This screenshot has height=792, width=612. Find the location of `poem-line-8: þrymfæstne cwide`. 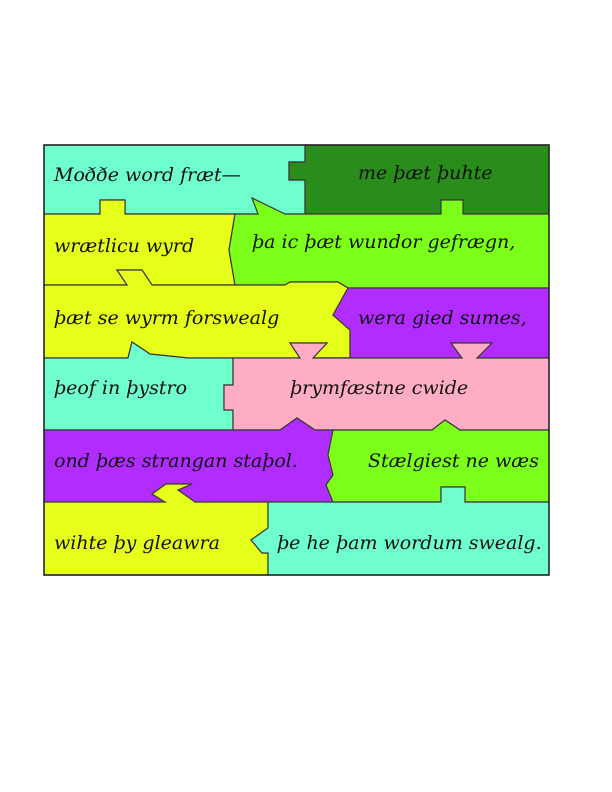

poem-line-8: þrymfæstne cwide is located at coordinates (379, 388).